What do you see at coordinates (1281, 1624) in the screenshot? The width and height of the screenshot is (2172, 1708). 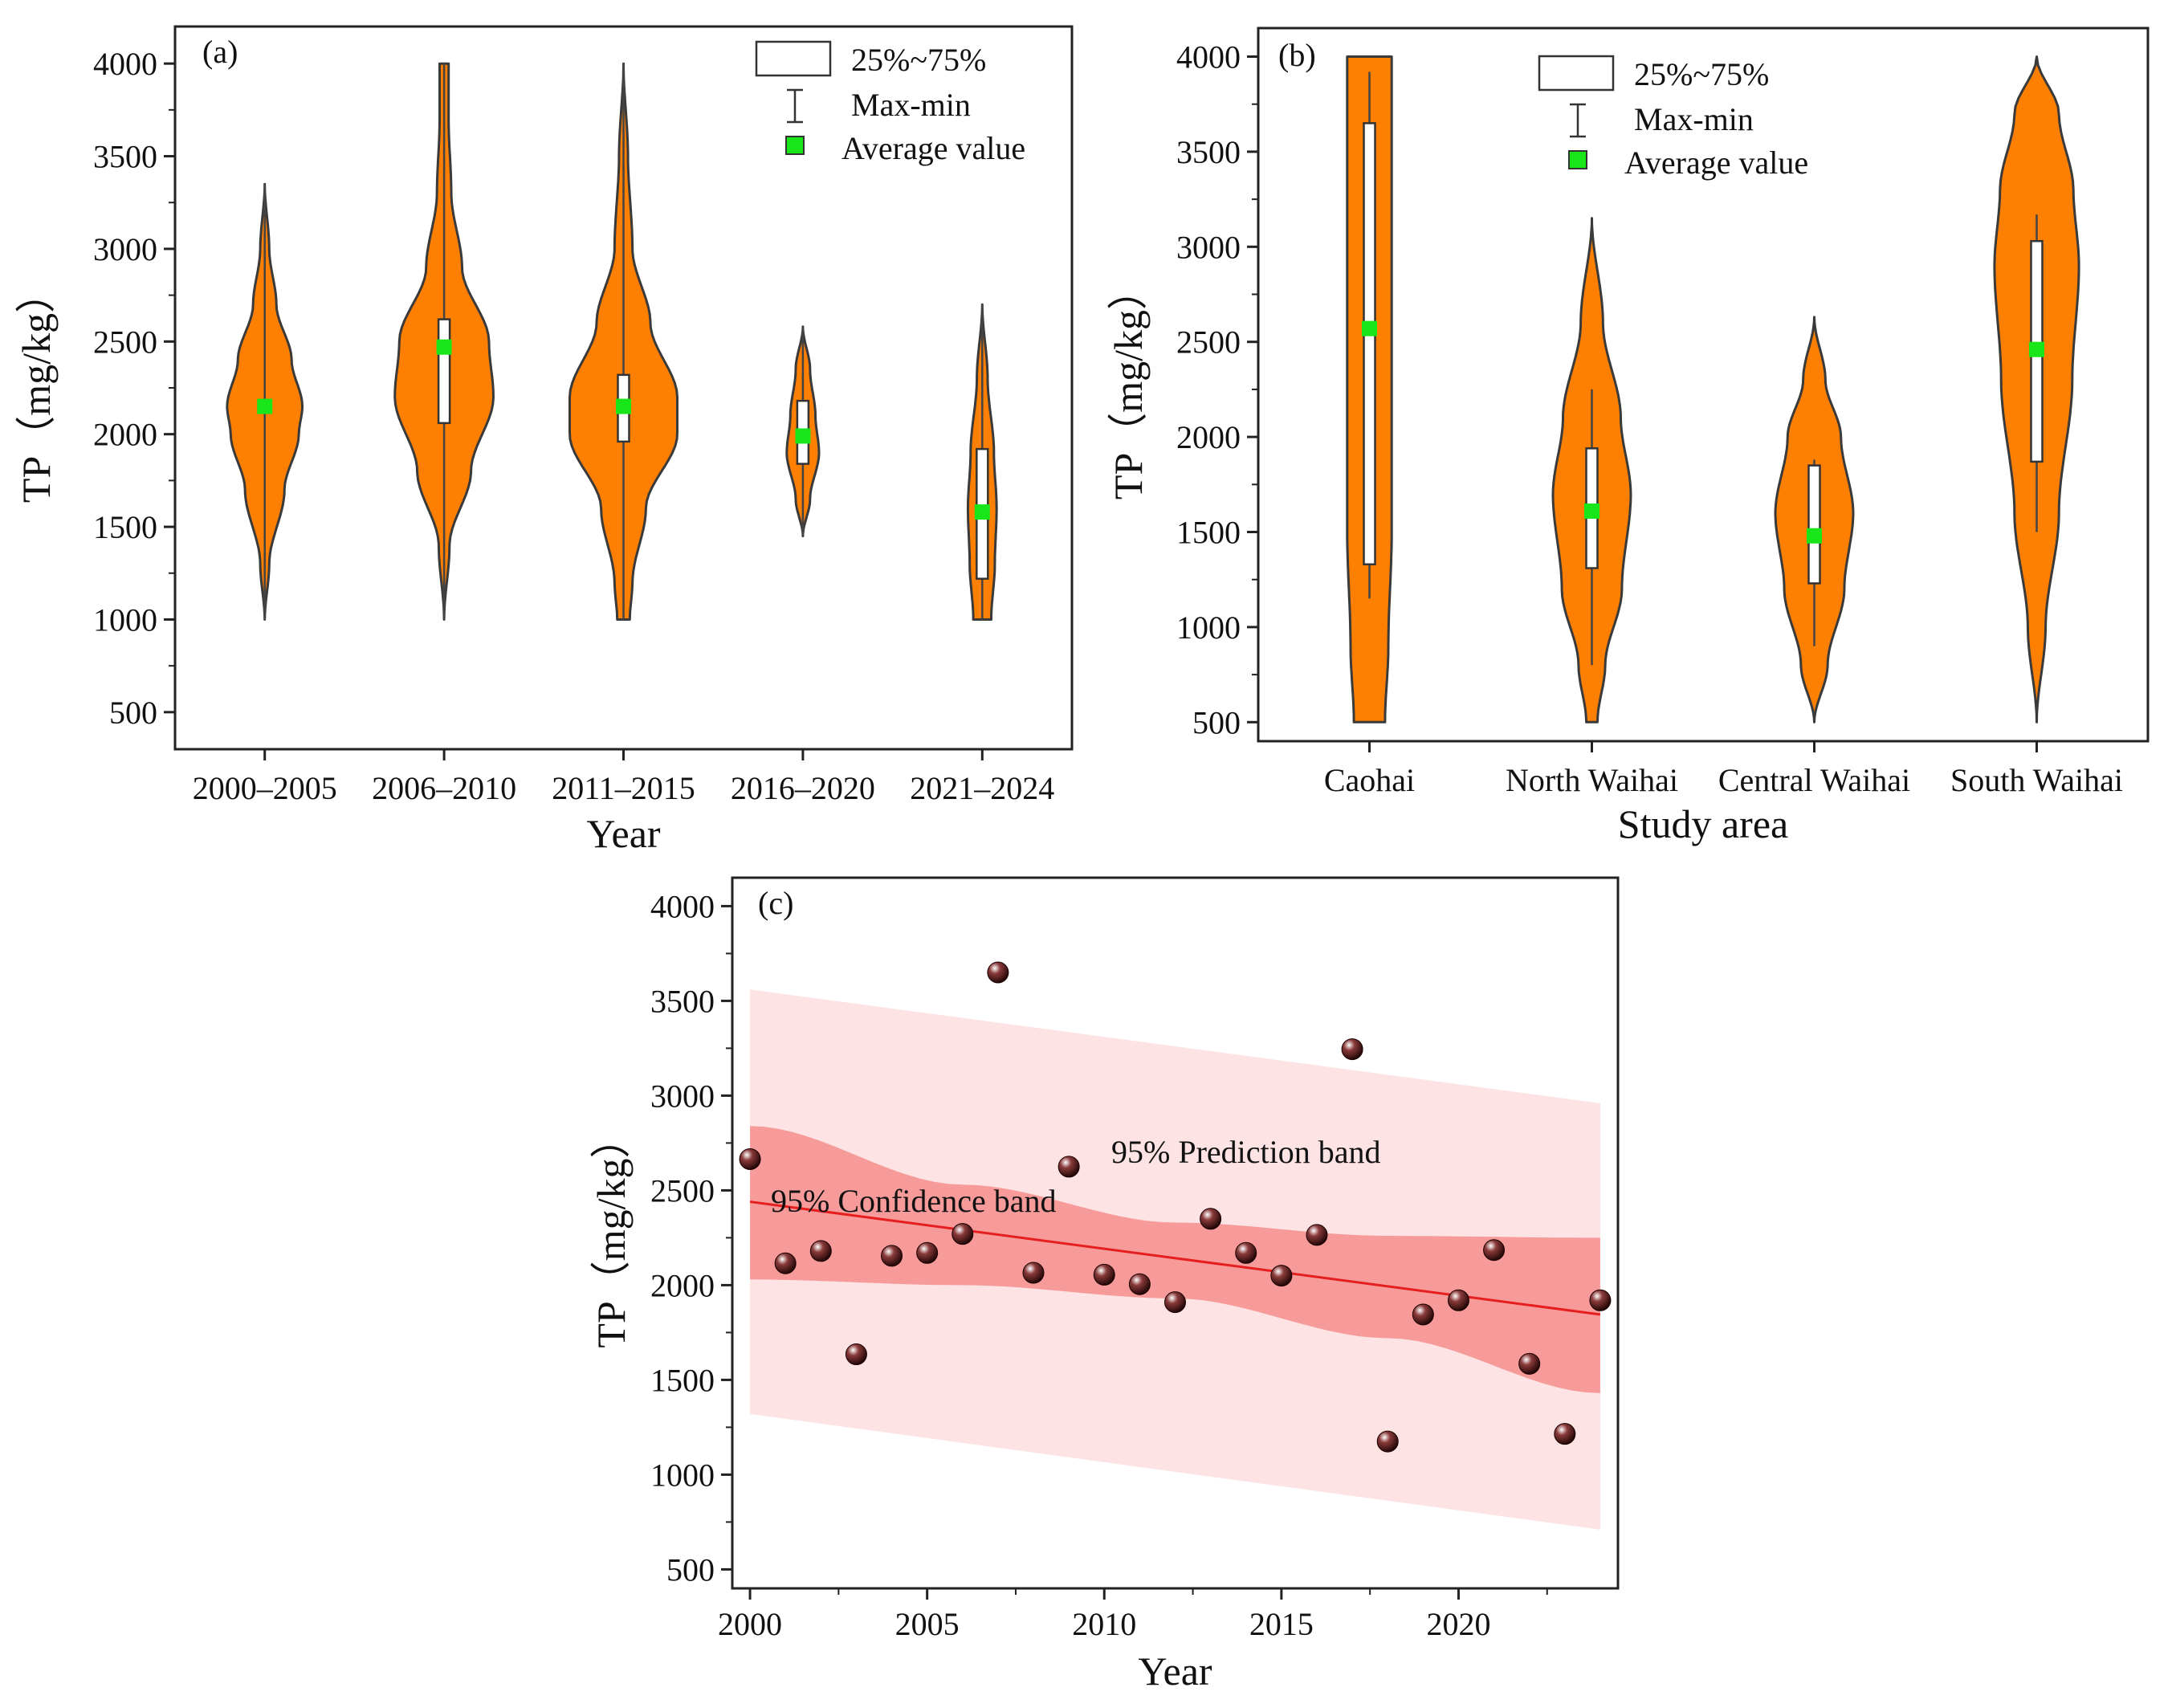 I see `x-tick-label: 2015` at bounding box center [1281, 1624].